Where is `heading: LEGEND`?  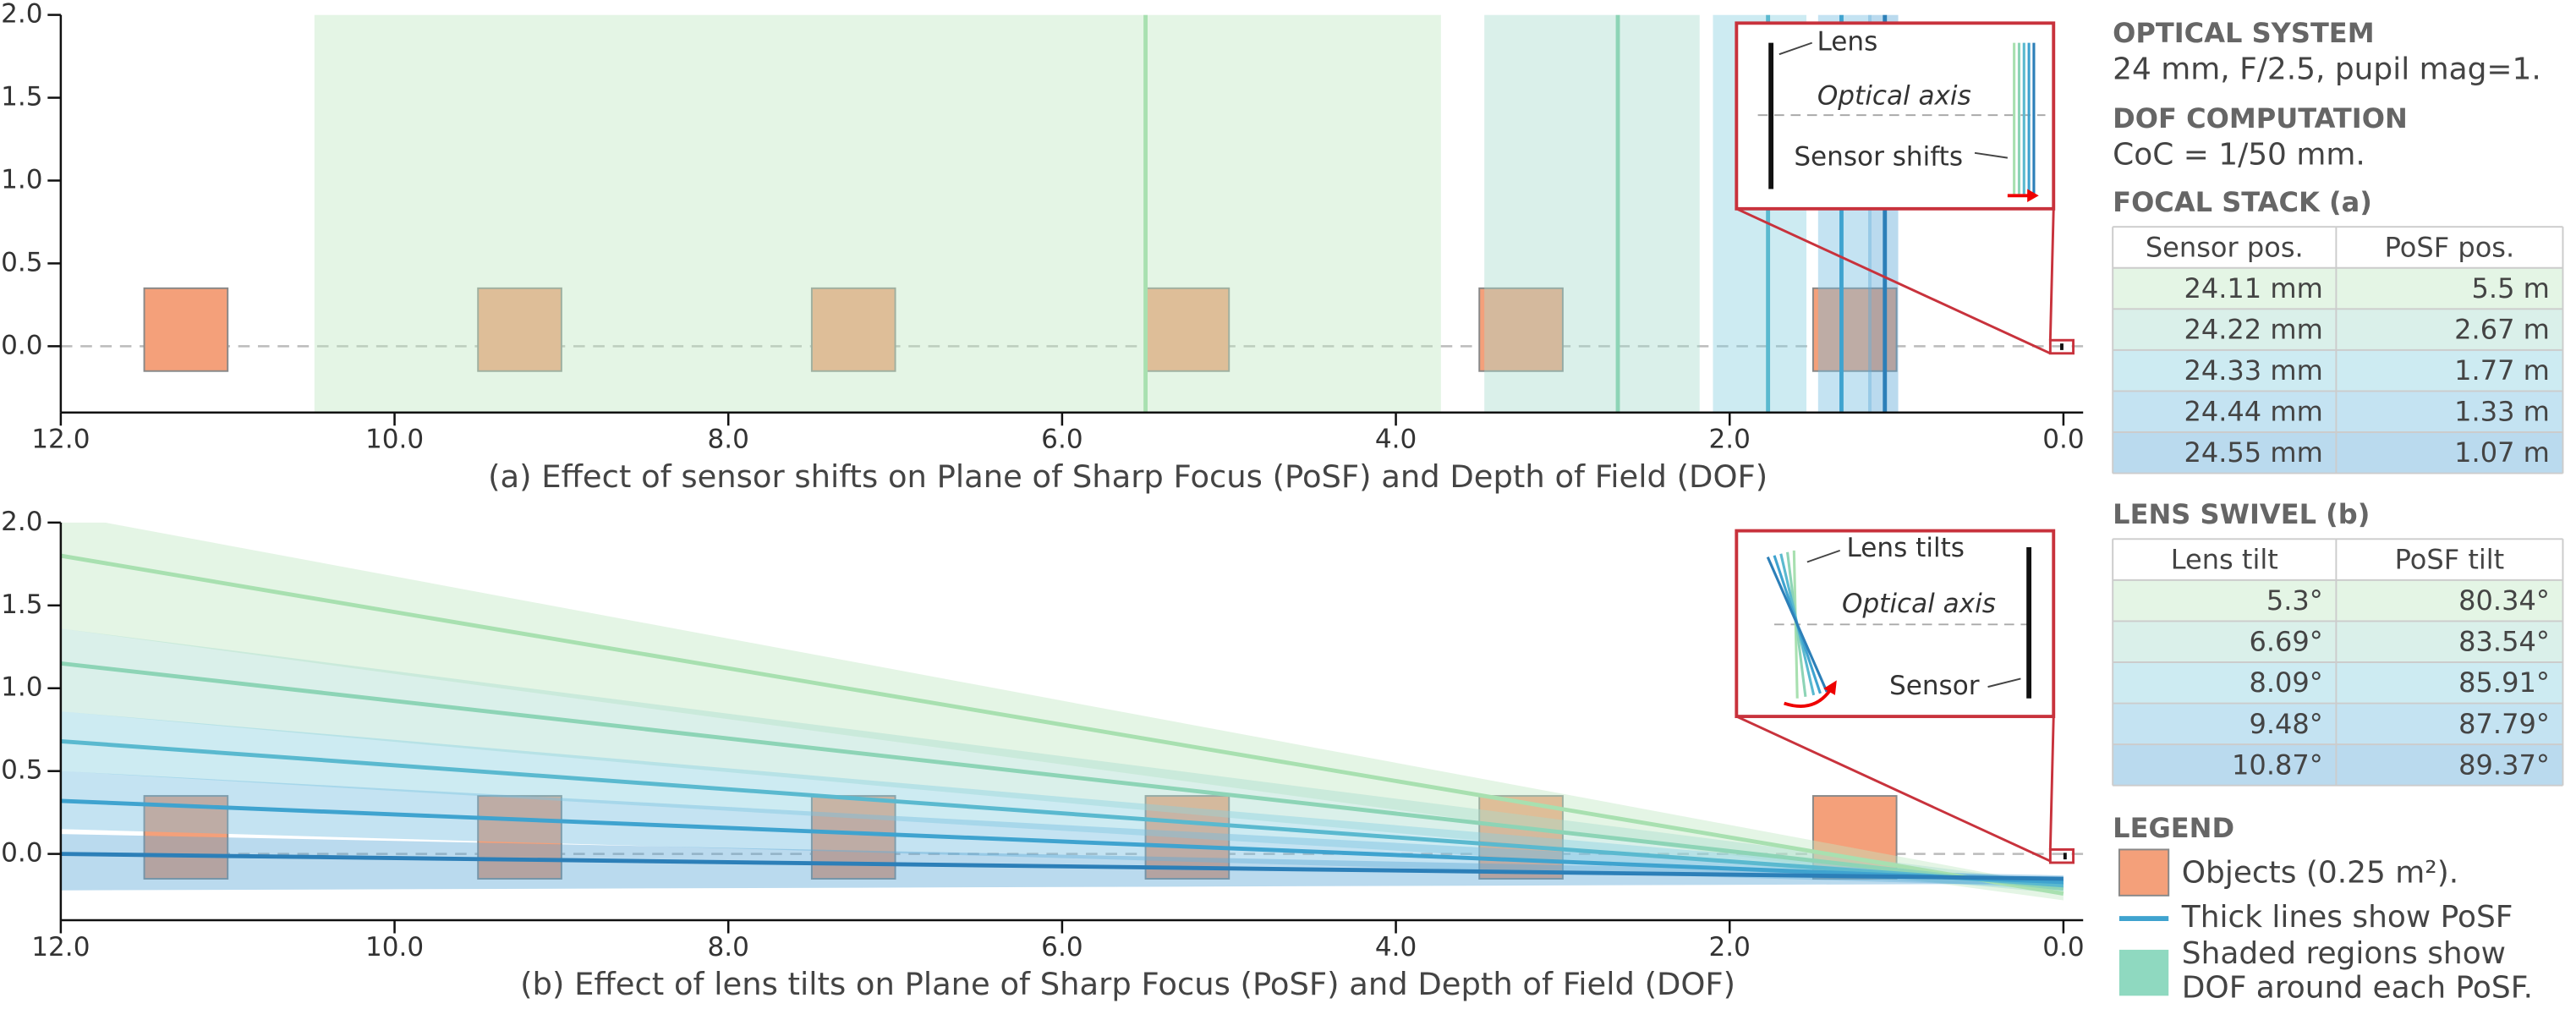 heading: LEGEND is located at coordinates (2173, 828).